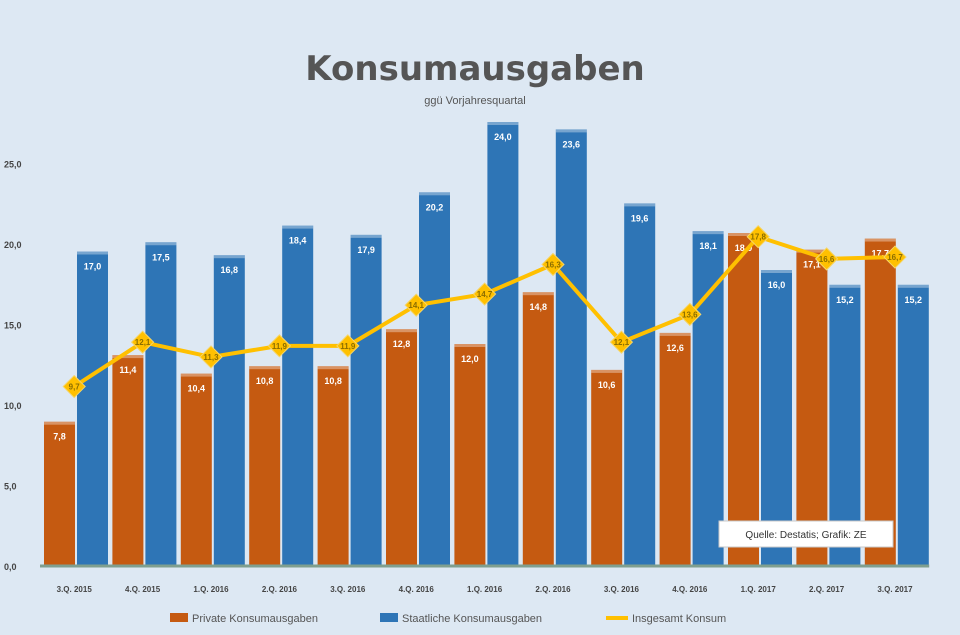 The height and width of the screenshot is (635, 960). Describe the element at coordinates (13, 326) in the screenshot. I see `y-tick-label: 15,0` at that location.